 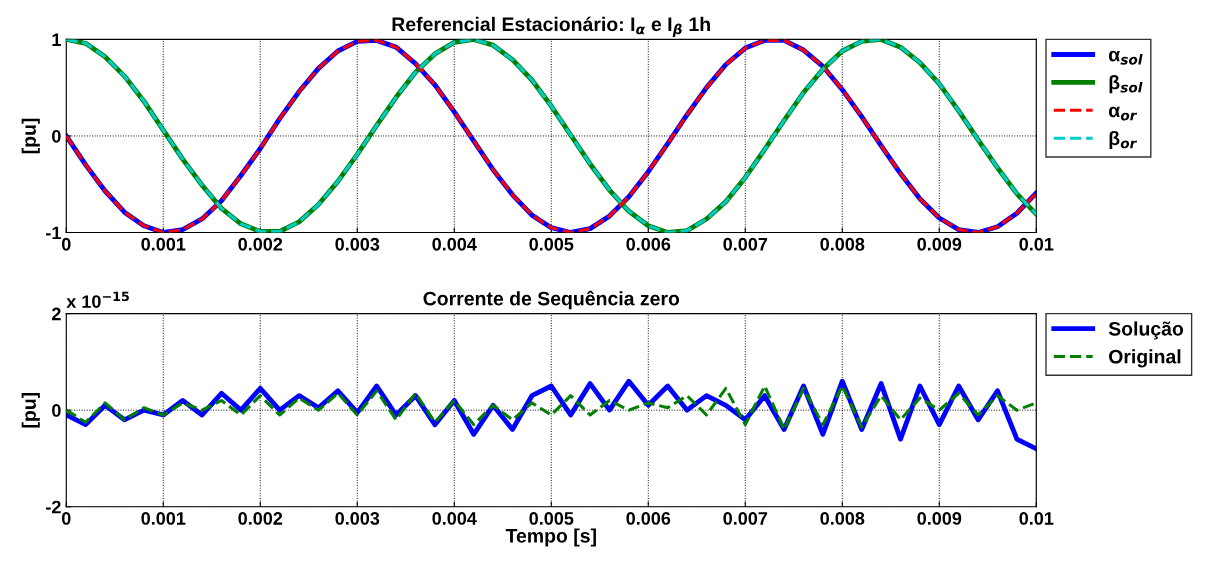 What do you see at coordinates (97, 299) in the screenshot?
I see `text: x 10$^{−15}$` at bounding box center [97, 299].